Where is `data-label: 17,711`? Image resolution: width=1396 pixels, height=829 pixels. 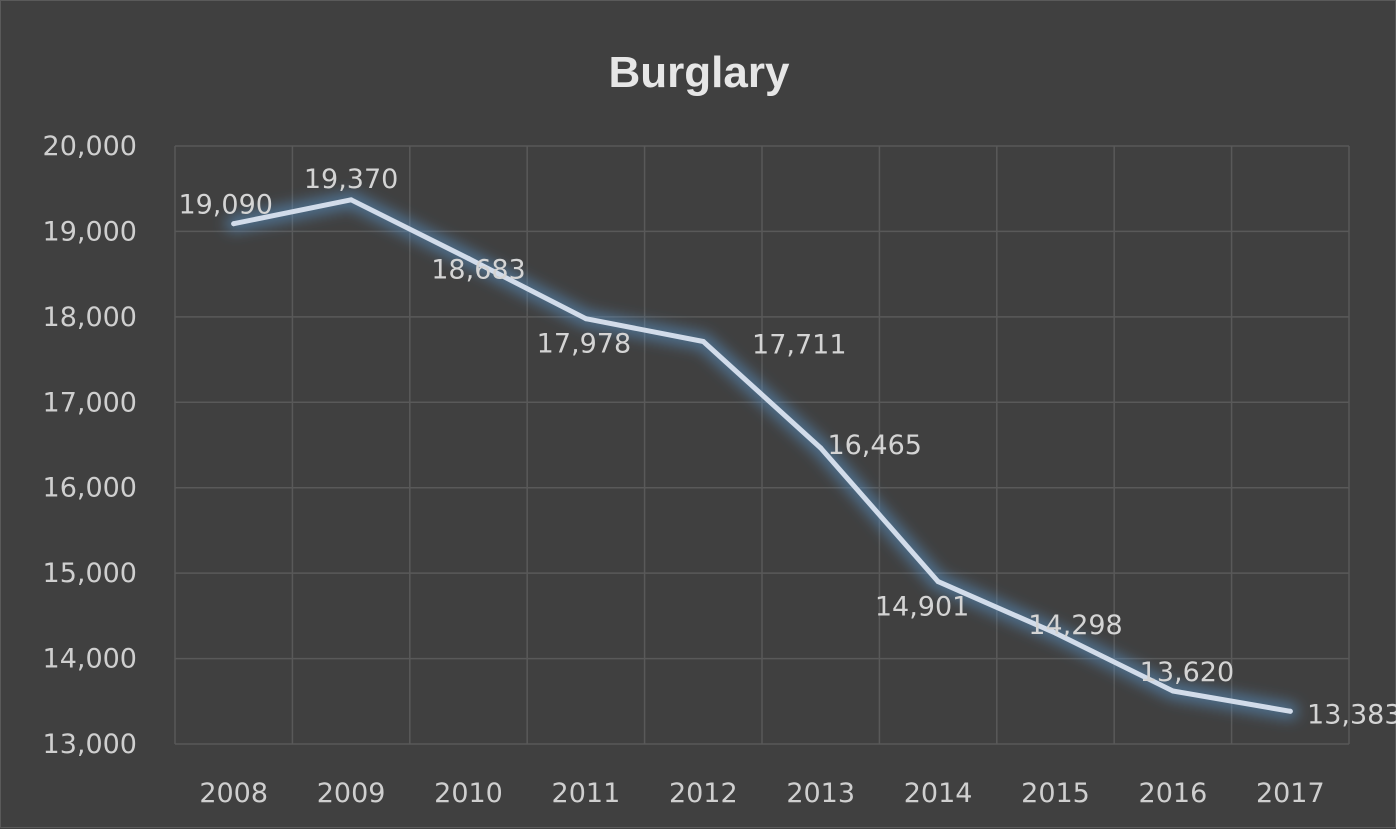
data-label: 17,711 is located at coordinates (799, 345).